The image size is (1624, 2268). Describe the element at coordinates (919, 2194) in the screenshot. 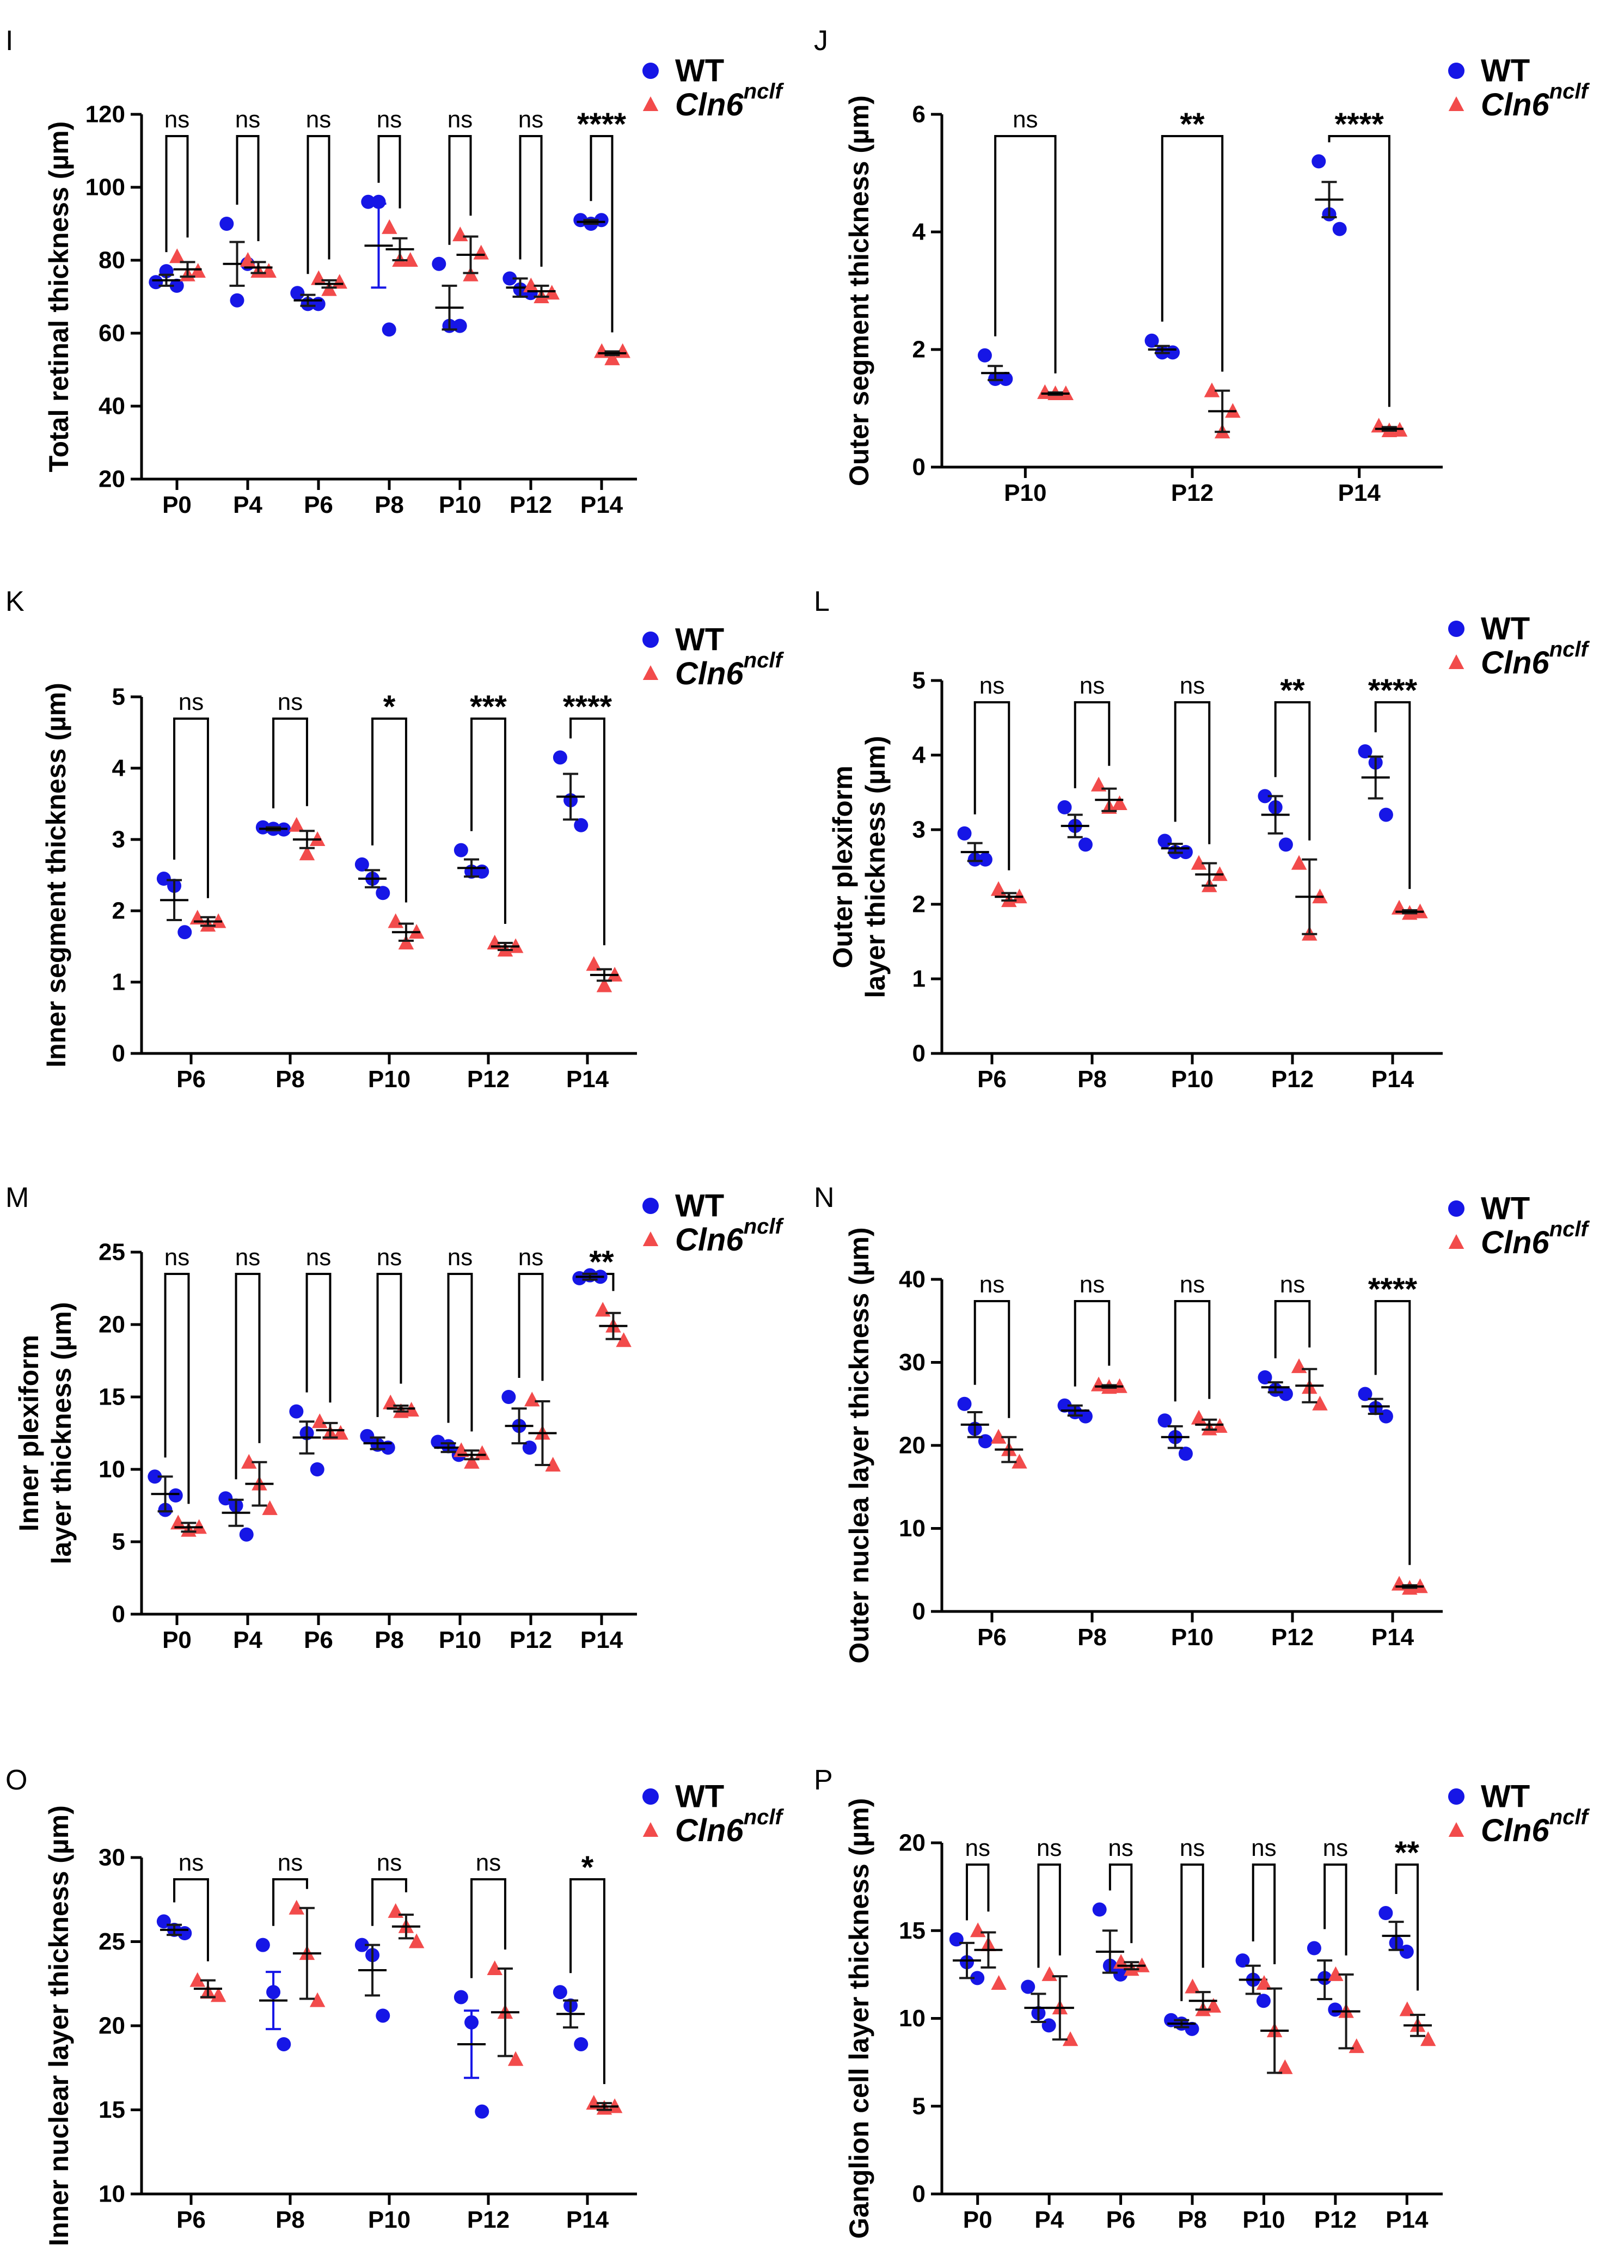

I see `y-tick-label: 0` at that location.